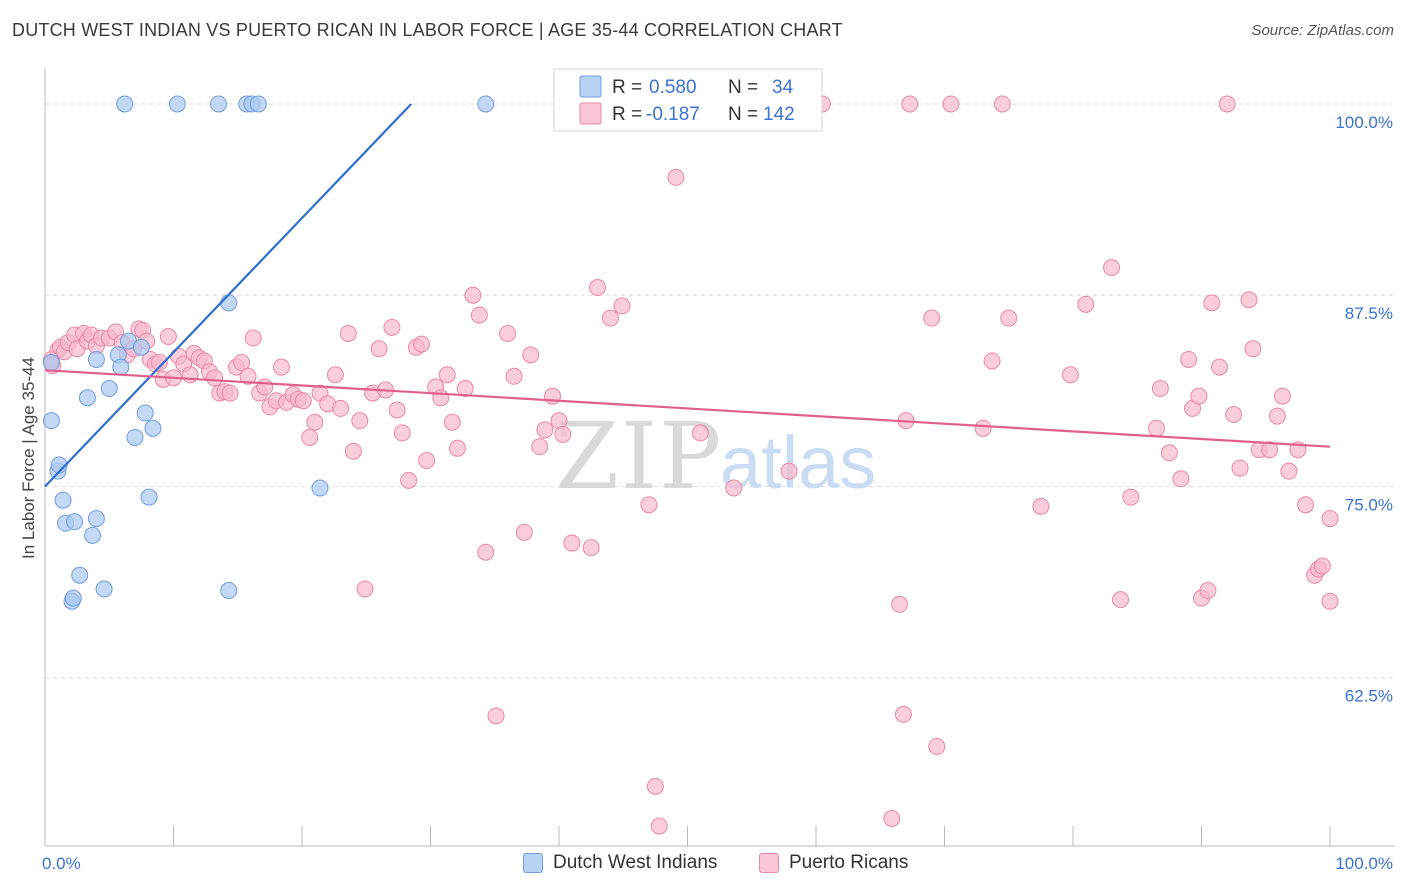 The height and width of the screenshot is (892, 1406). I want to click on watermark-zip: ZIP, so click(639, 456).